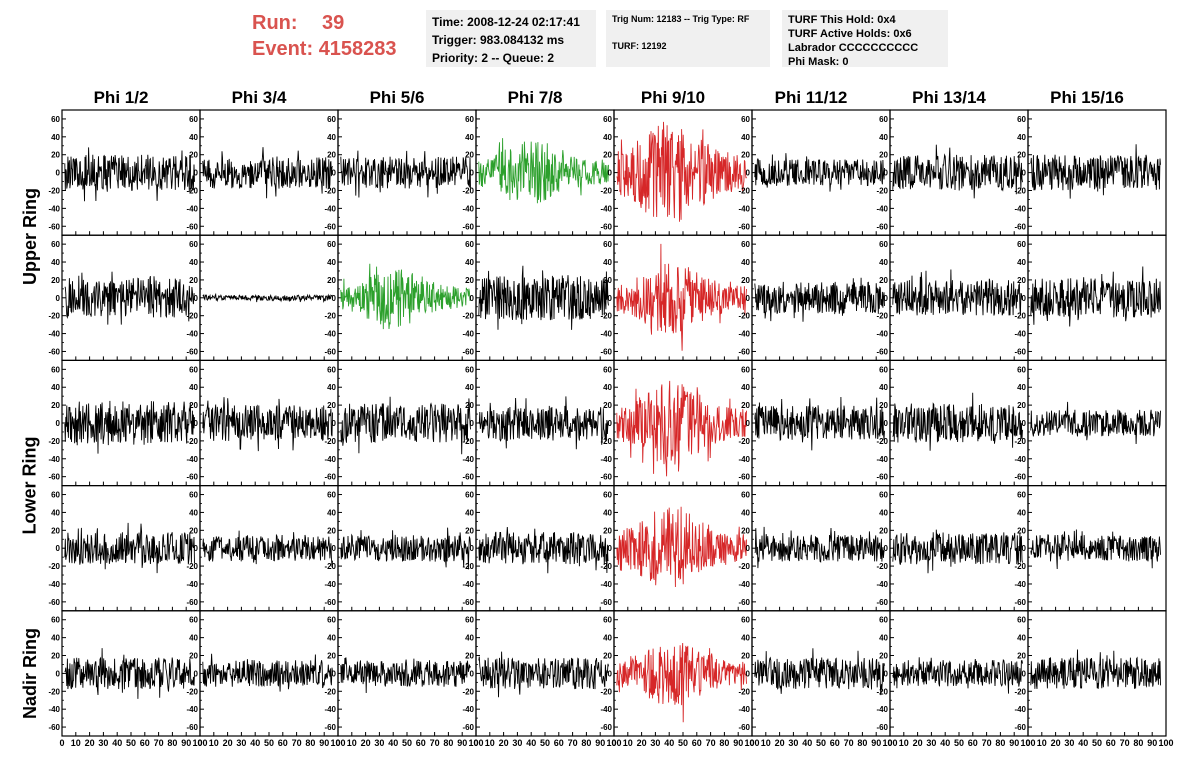  What do you see at coordinates (655, 743) in the screenshot?
I see `x-tick-label: 30` at bounding box center [655, 743].